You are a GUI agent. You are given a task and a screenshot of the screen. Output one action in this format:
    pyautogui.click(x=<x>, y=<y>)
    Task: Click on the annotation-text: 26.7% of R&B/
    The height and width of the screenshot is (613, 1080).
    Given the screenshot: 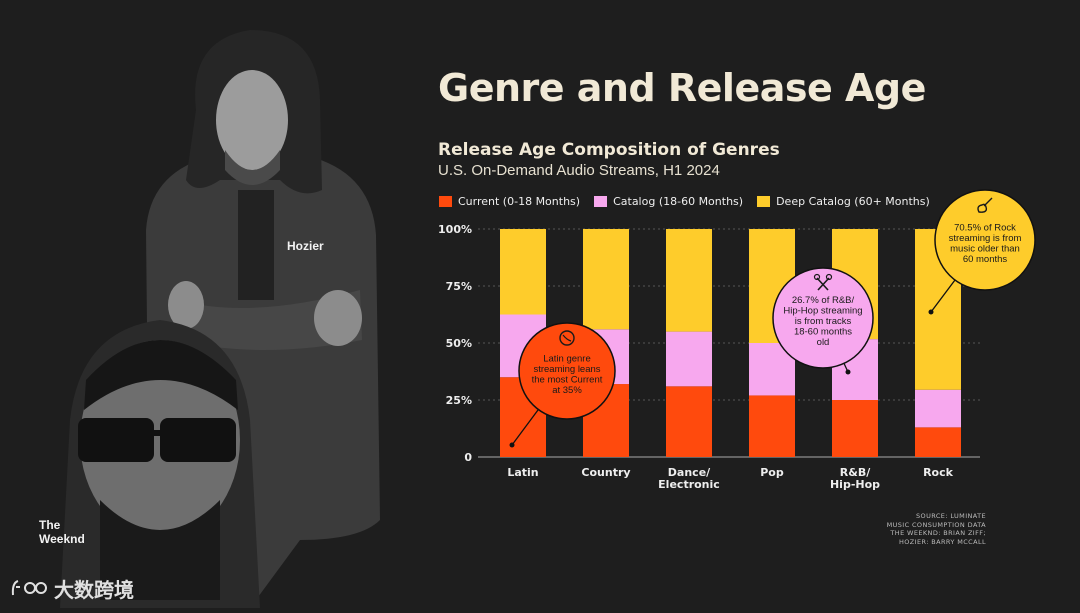 What is the action you would take?
    pyautogui.click(x=823, y=300)
    